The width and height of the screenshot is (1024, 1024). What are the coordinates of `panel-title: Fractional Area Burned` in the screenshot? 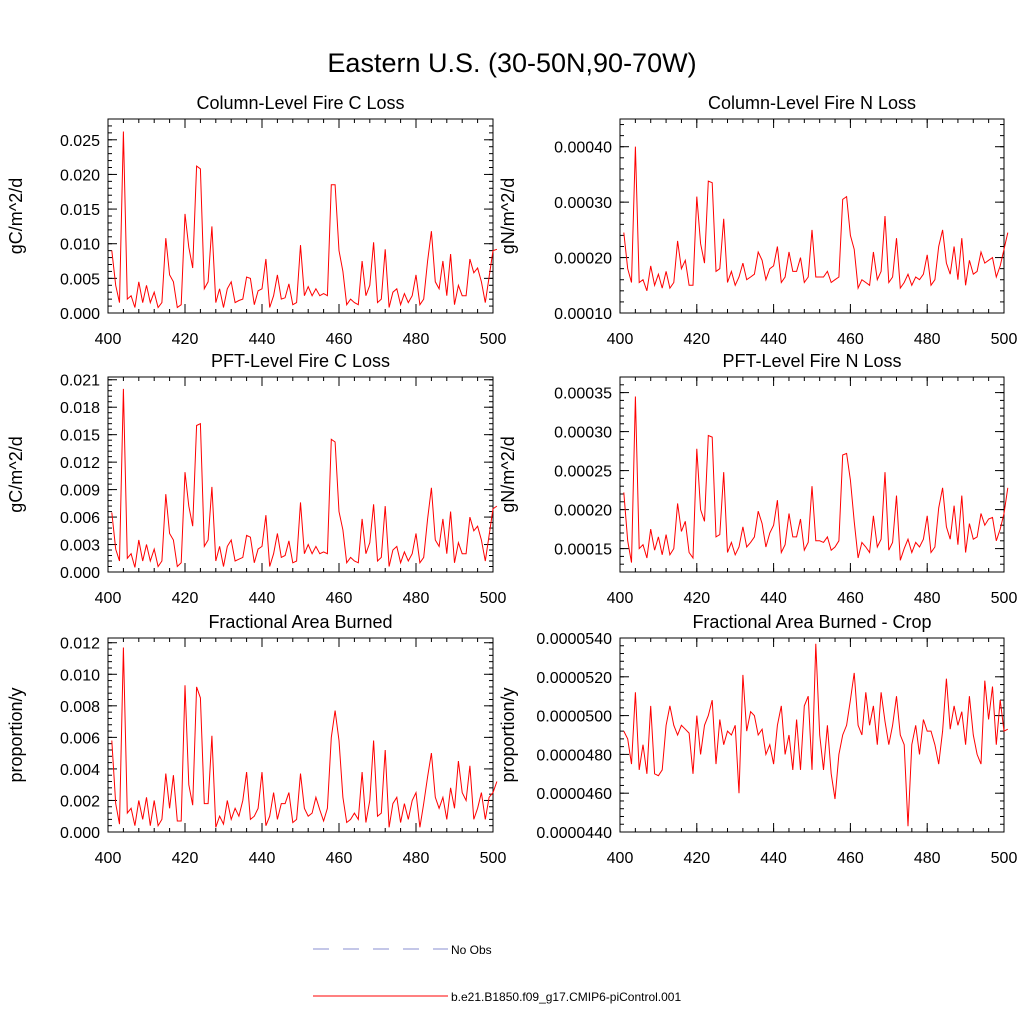 It's located at (300, 622).